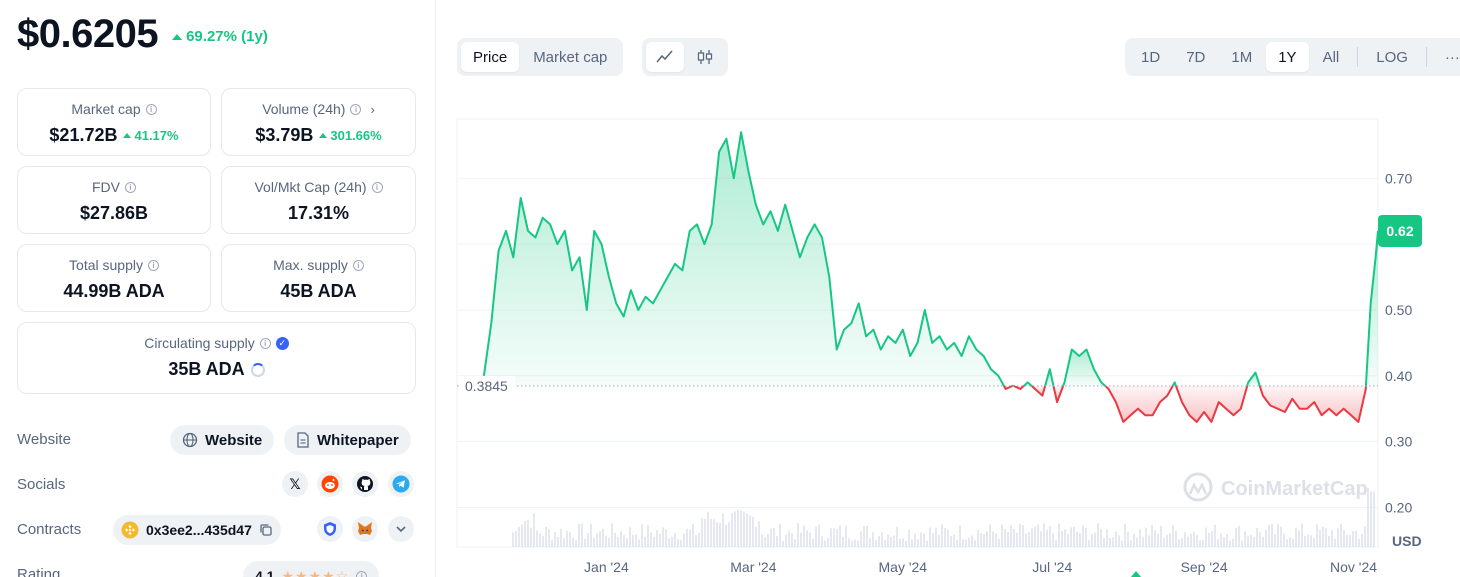  I want to click on range-1y: 1Y, so click(1287, 57).